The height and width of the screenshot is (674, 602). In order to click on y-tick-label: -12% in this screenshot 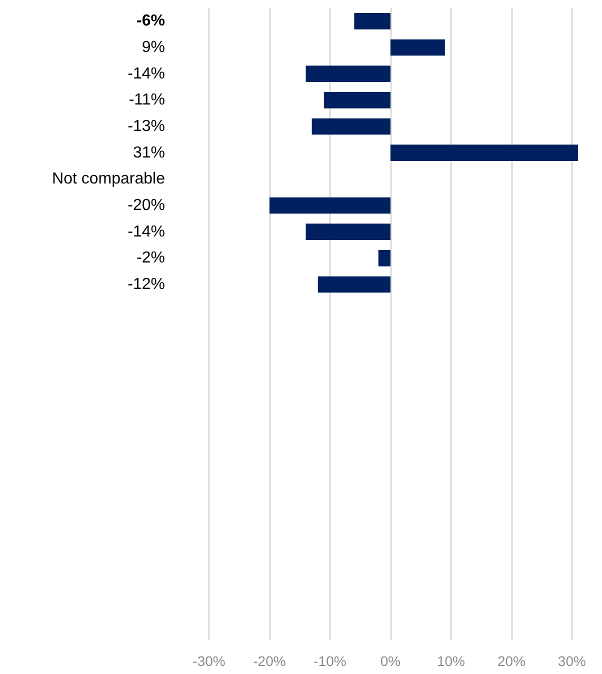, I will do `click(146, 284)`.